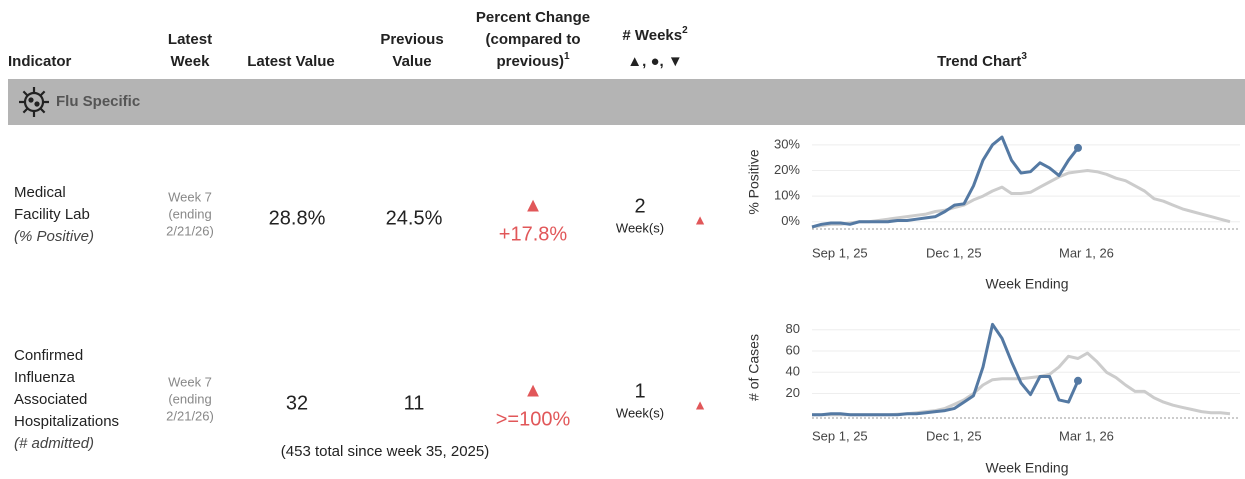 Image resolution: width=1245 pixels, height=479 pixels. I want to click on header-latest-week: Latest, so click(190, 39).